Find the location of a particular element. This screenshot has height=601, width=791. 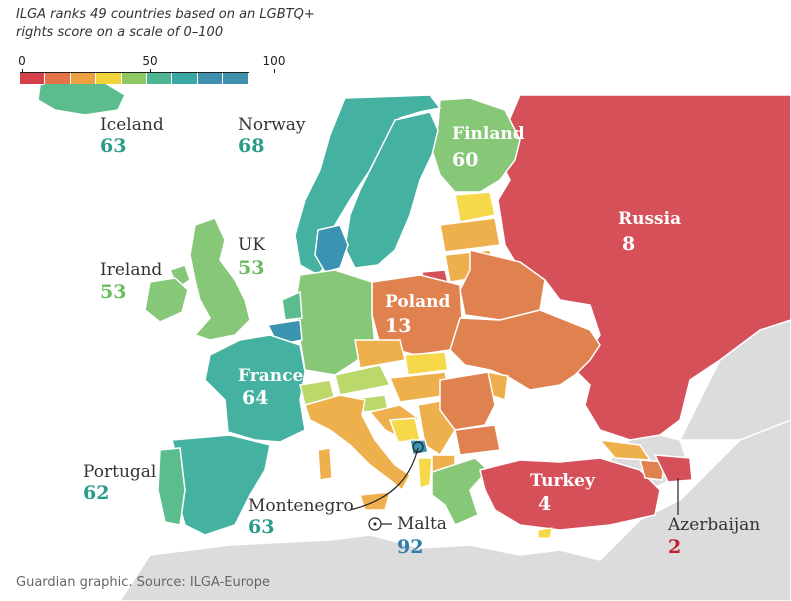

country-estonia is located at coordinates (475, 207).